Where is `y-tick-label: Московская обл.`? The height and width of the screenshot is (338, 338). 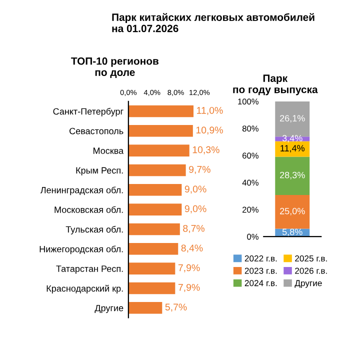 y-tick-label: Московская обл. is located at coordinates (88, 209).